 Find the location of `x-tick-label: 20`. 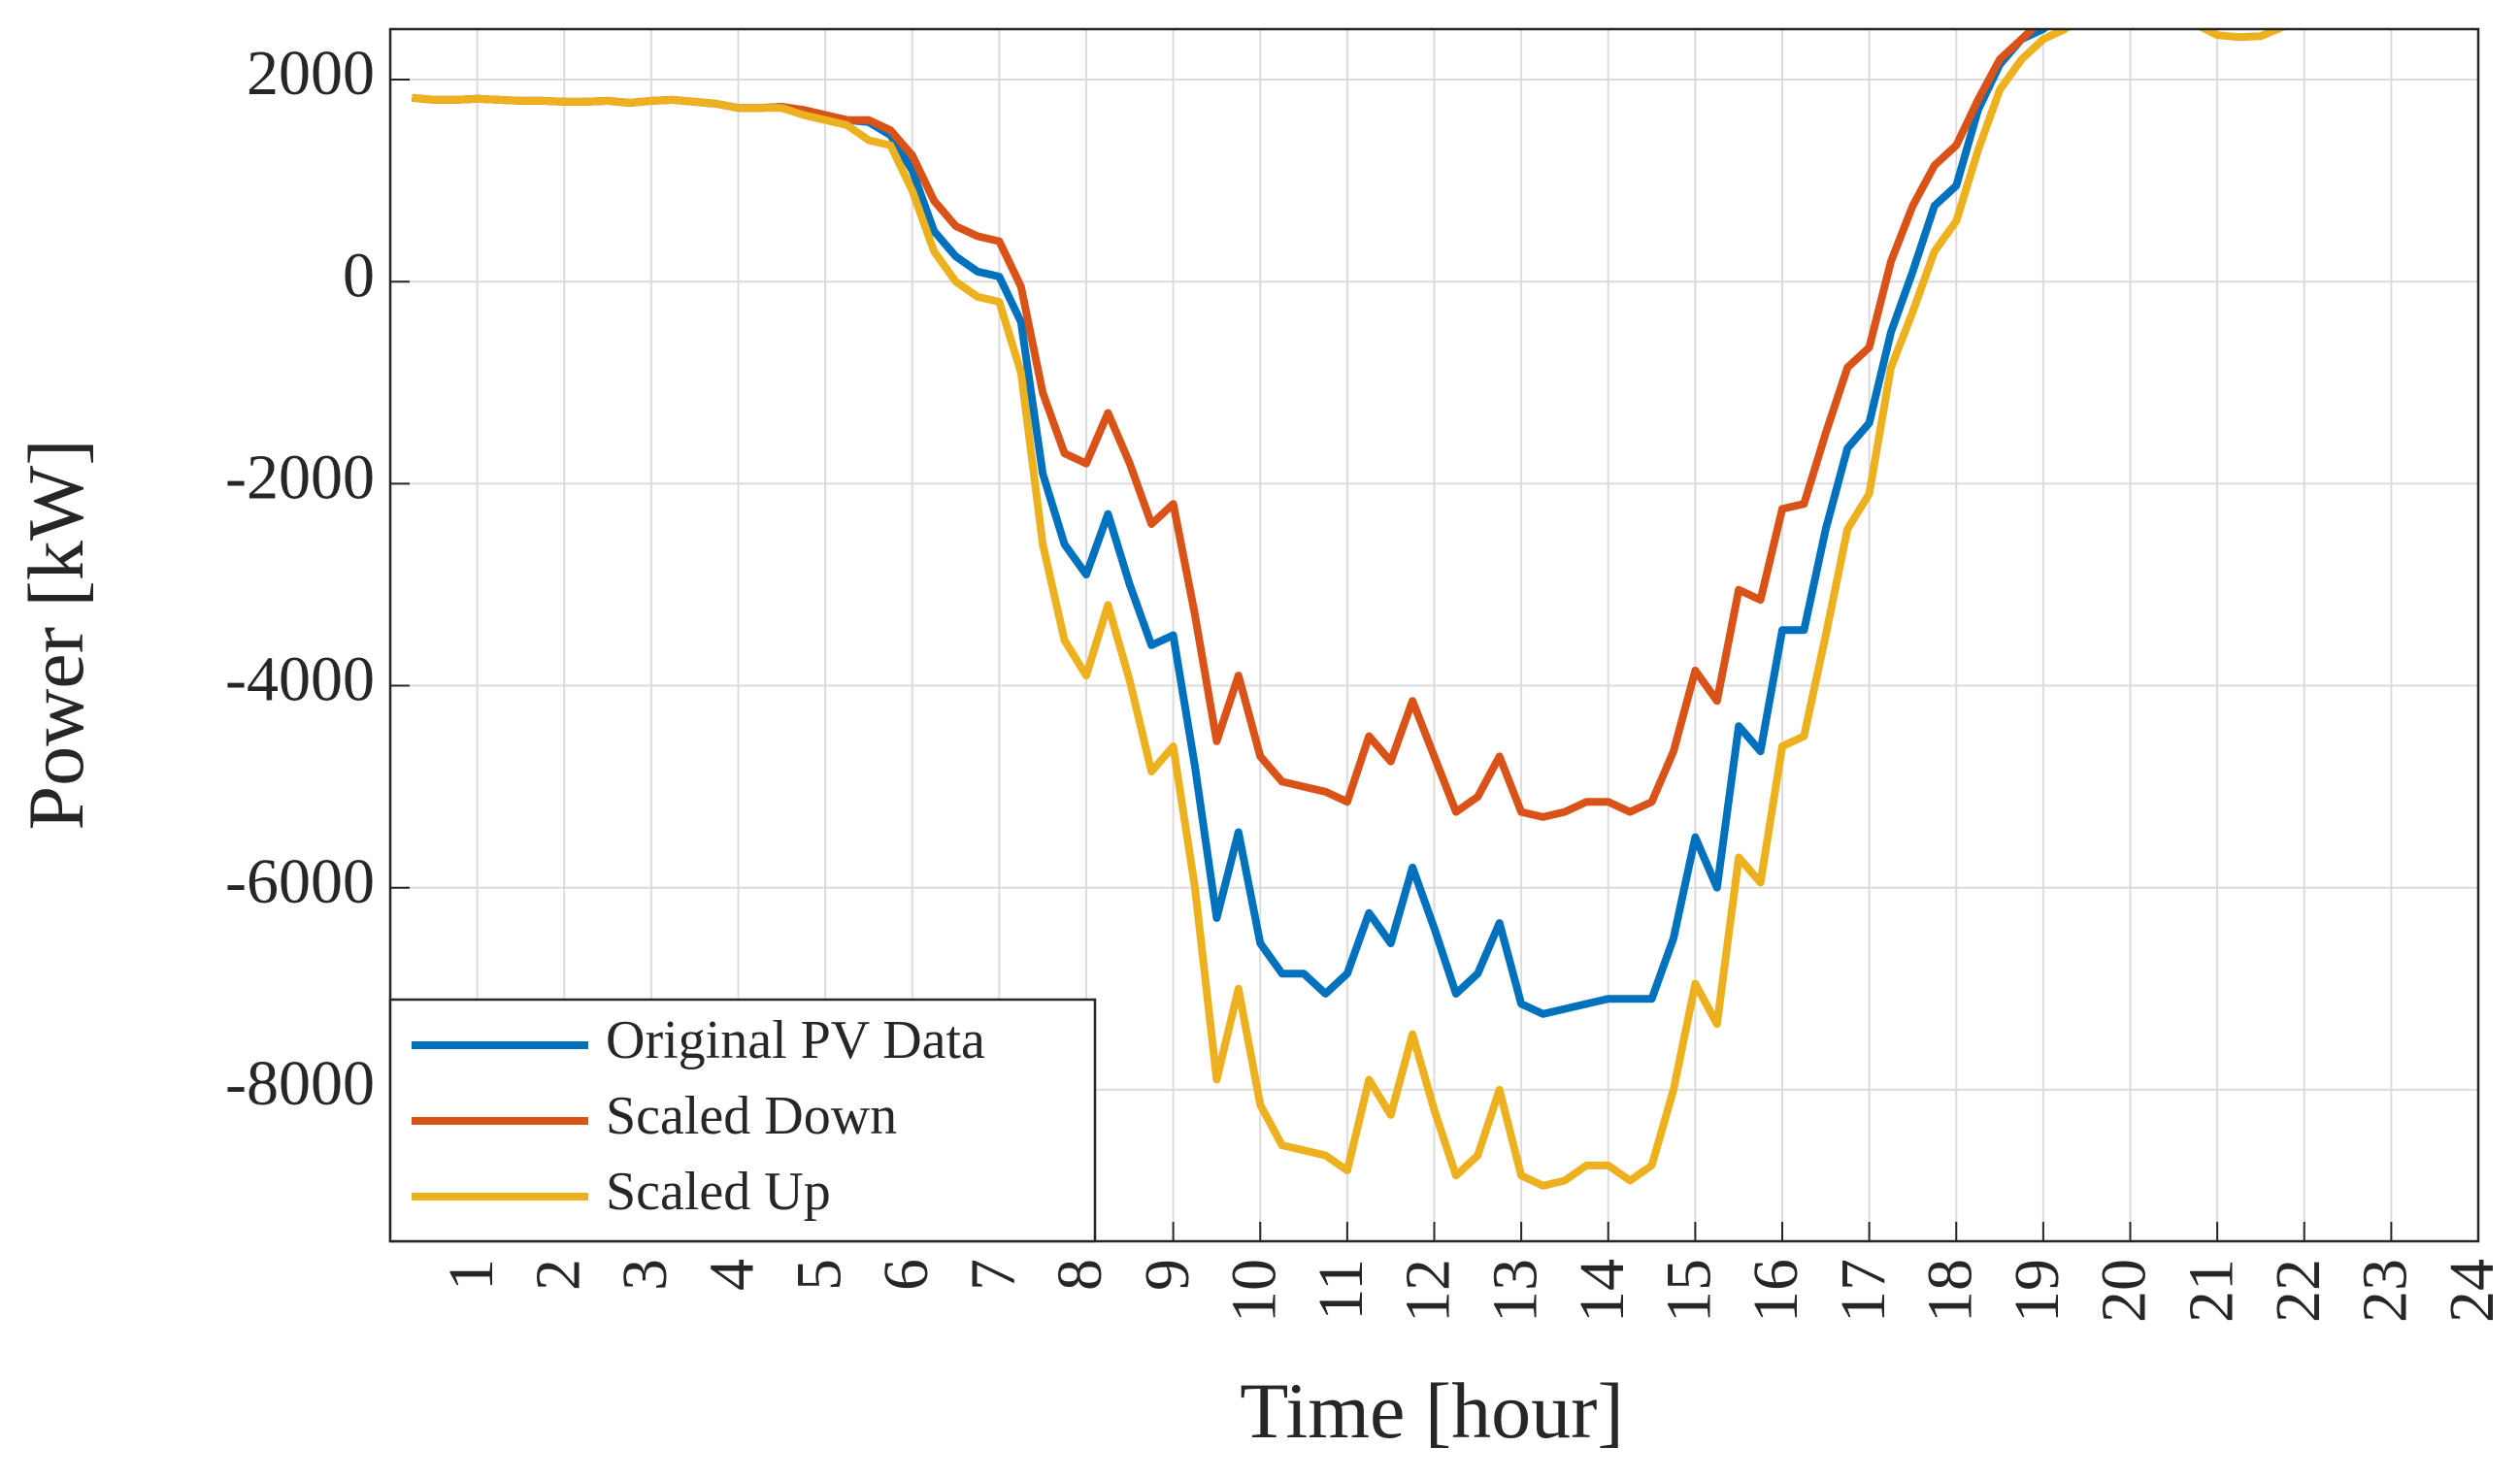

x-tick-label: 20 is located at coordinates (2124, 1291).